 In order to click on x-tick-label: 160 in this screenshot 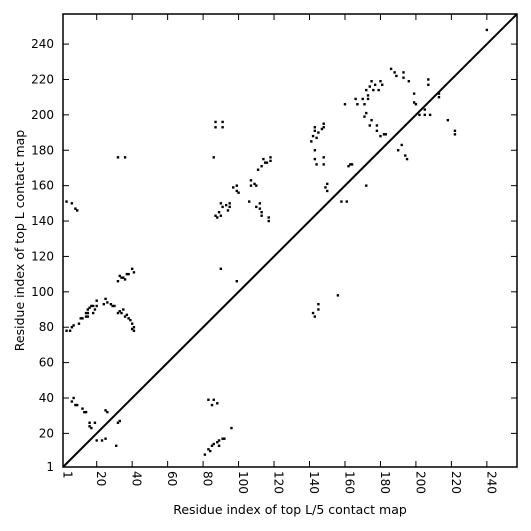, I will do `click(349, 482)`.